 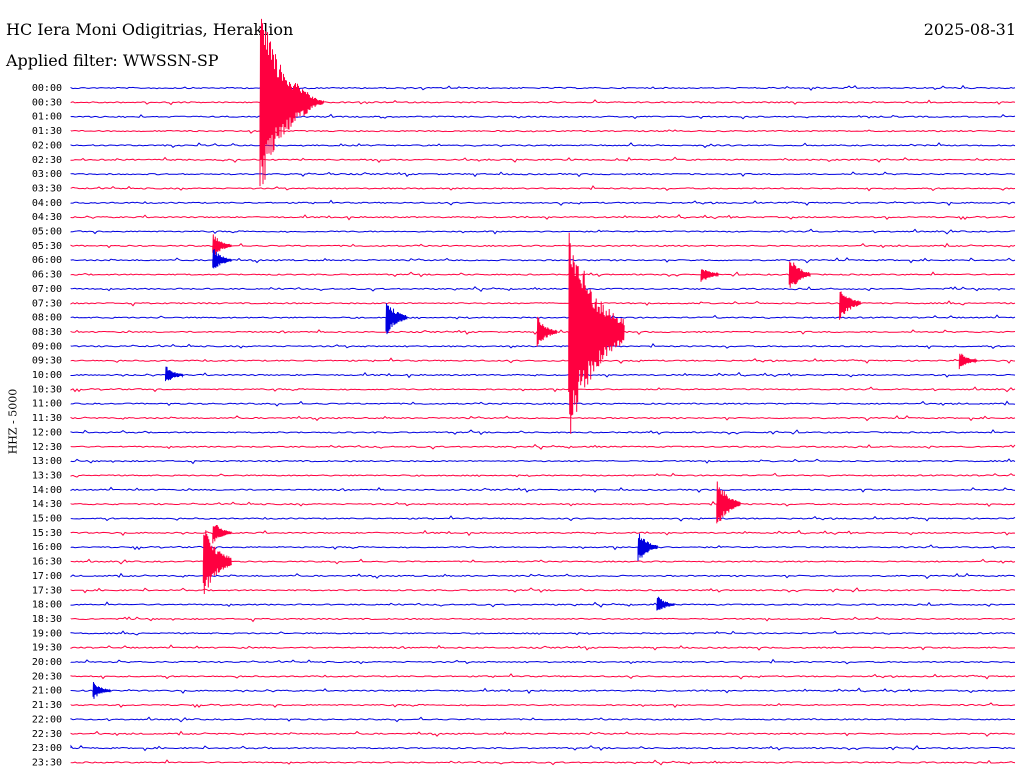 I want to click on row-time-label: 10:00, so click(x=47, y=375).